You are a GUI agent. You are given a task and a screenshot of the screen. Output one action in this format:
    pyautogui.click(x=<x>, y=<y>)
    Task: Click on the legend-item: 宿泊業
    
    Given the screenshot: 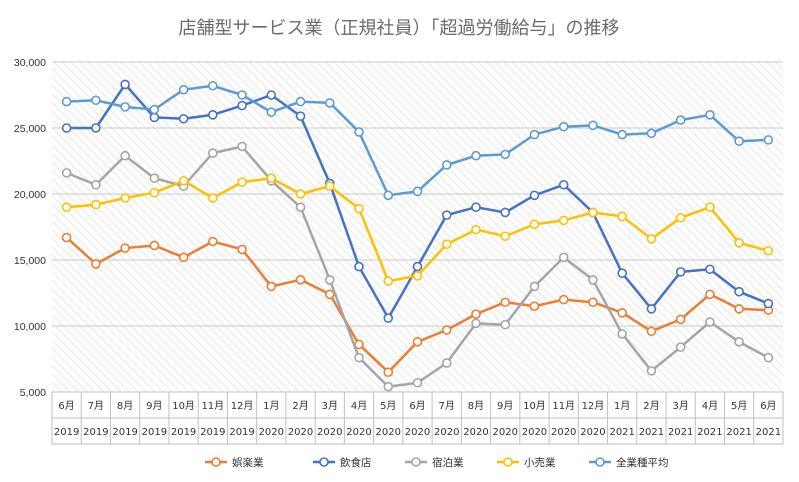 What is the action you would take?
    pyautogui.click(x=434, y=462)
    